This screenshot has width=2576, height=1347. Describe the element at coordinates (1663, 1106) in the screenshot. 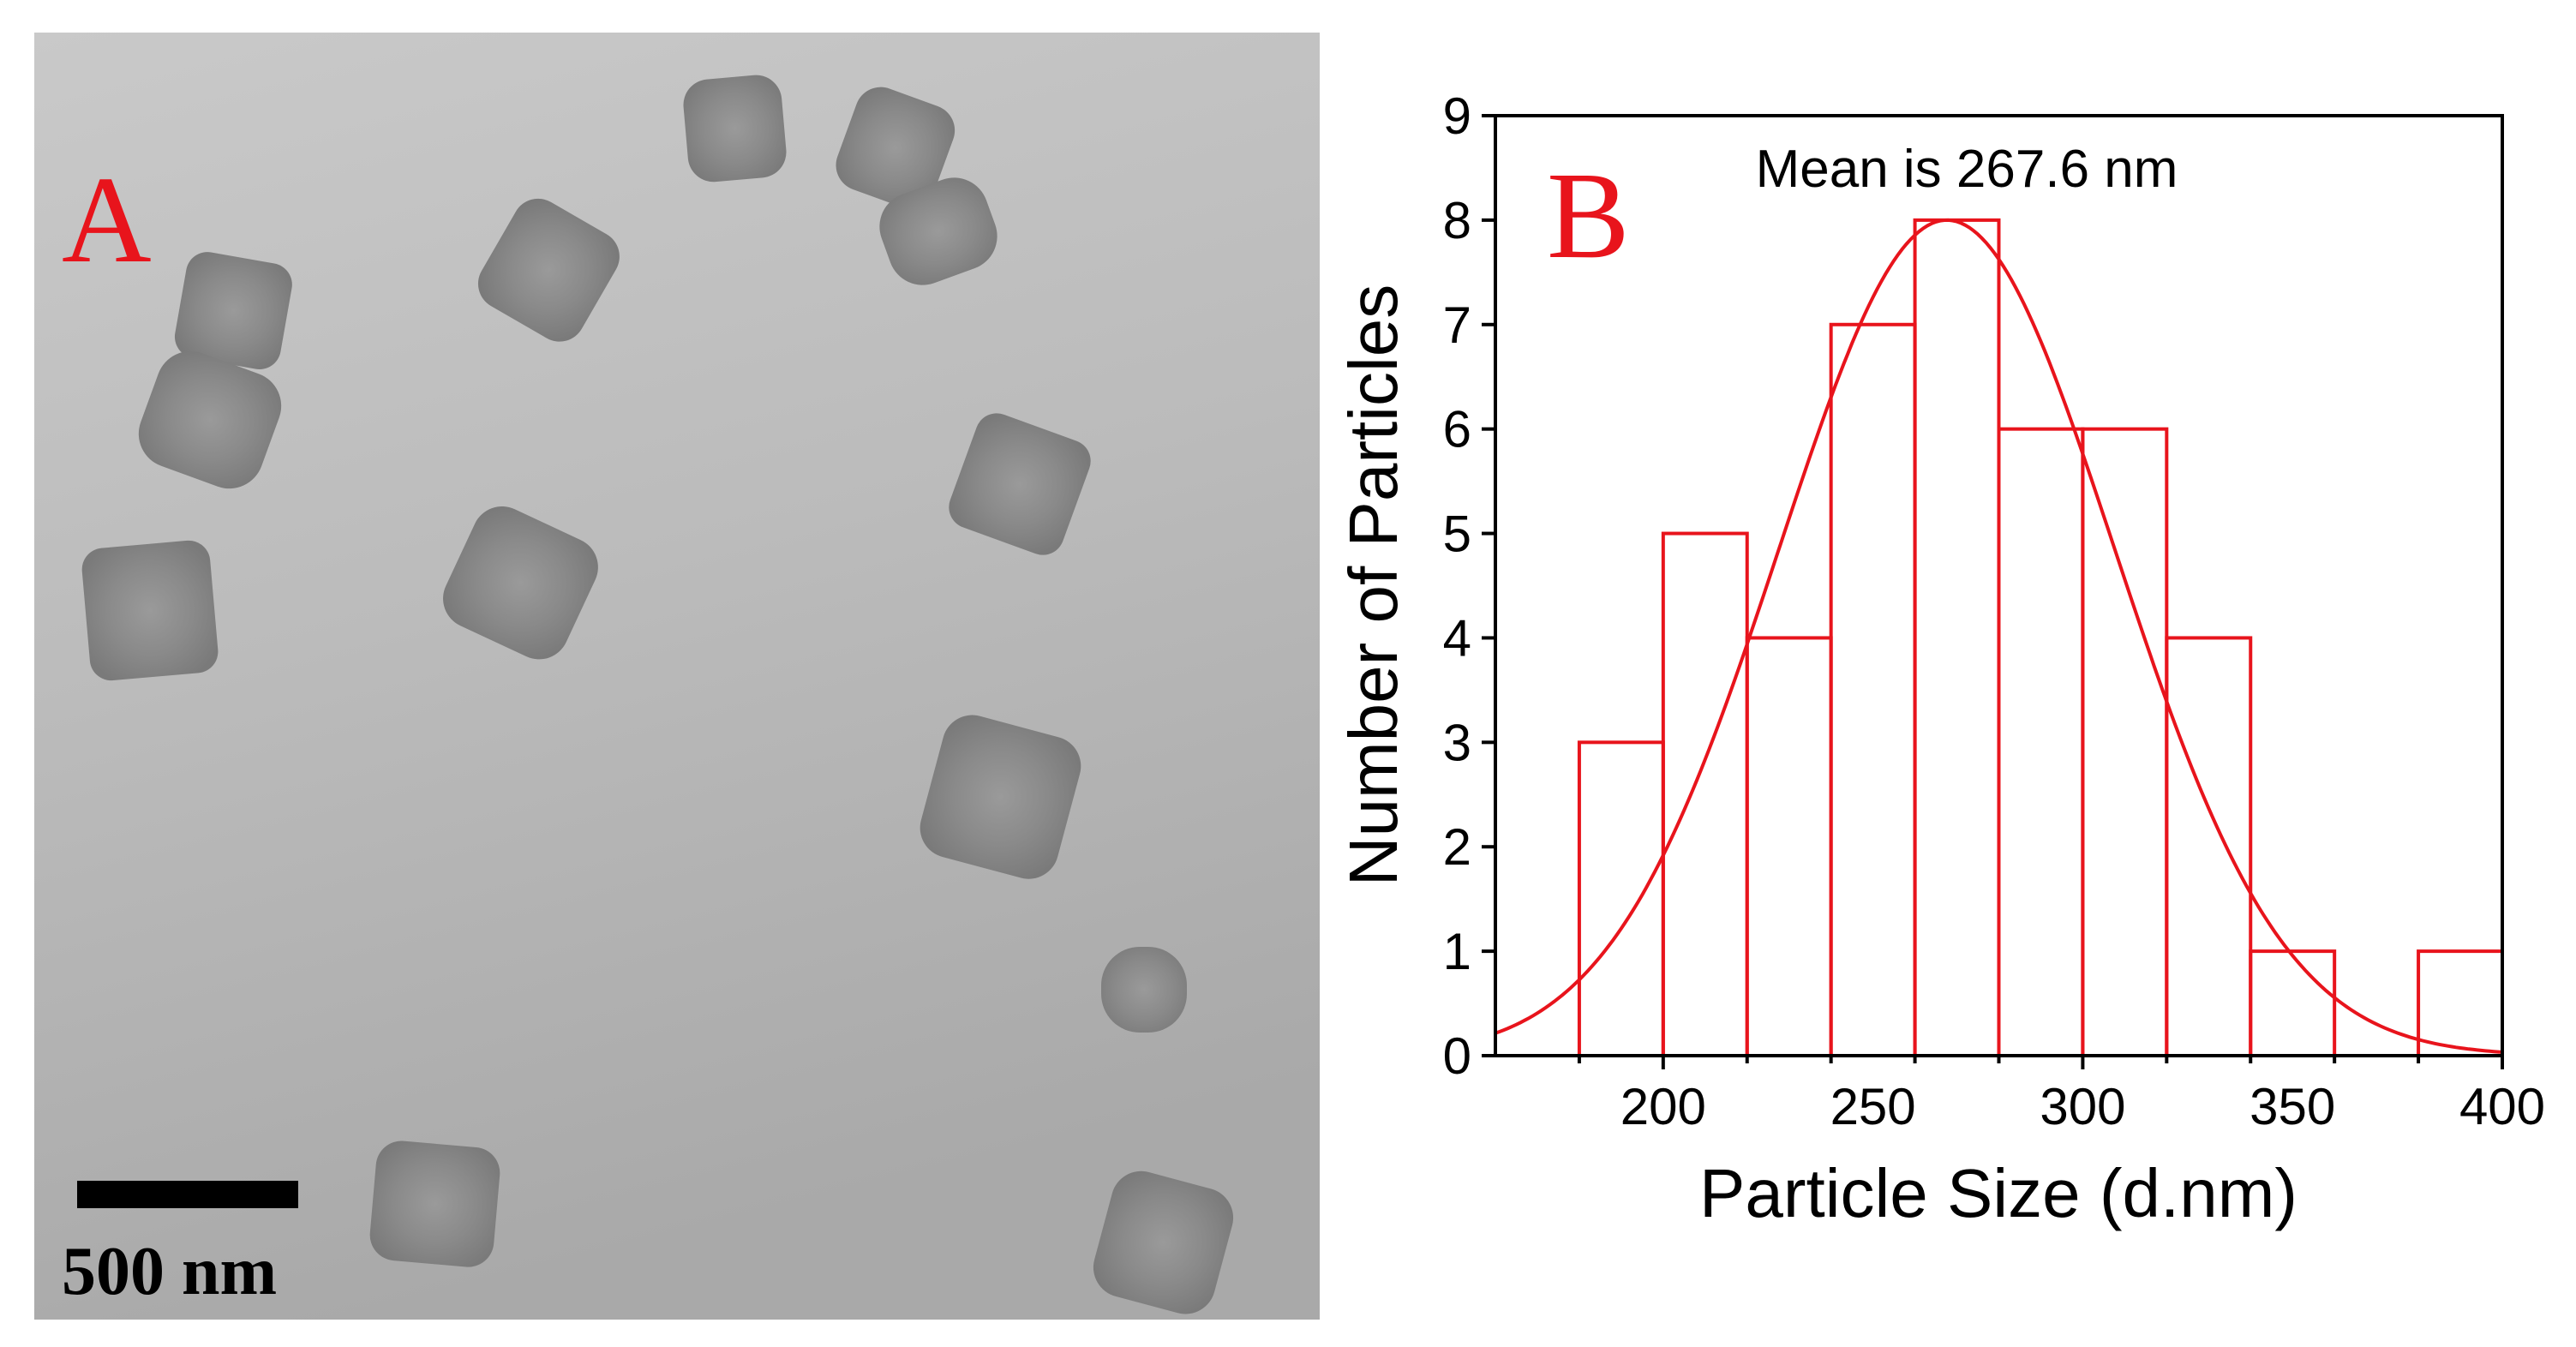

I see `x-tick-label: 200` at that location.